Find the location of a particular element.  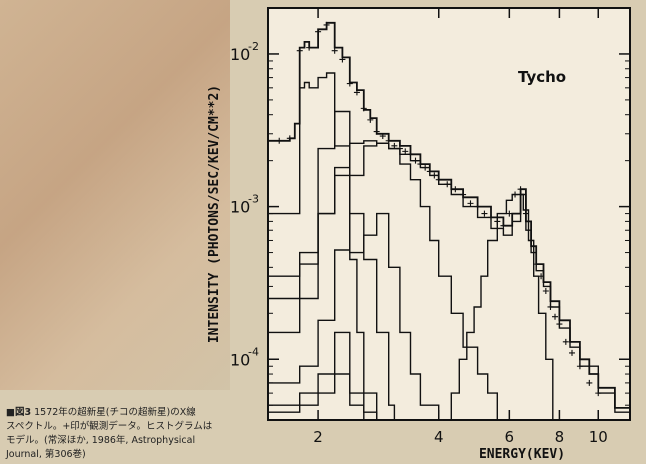

y-tick-exponent: -2 is located at coordinates (253, 46).